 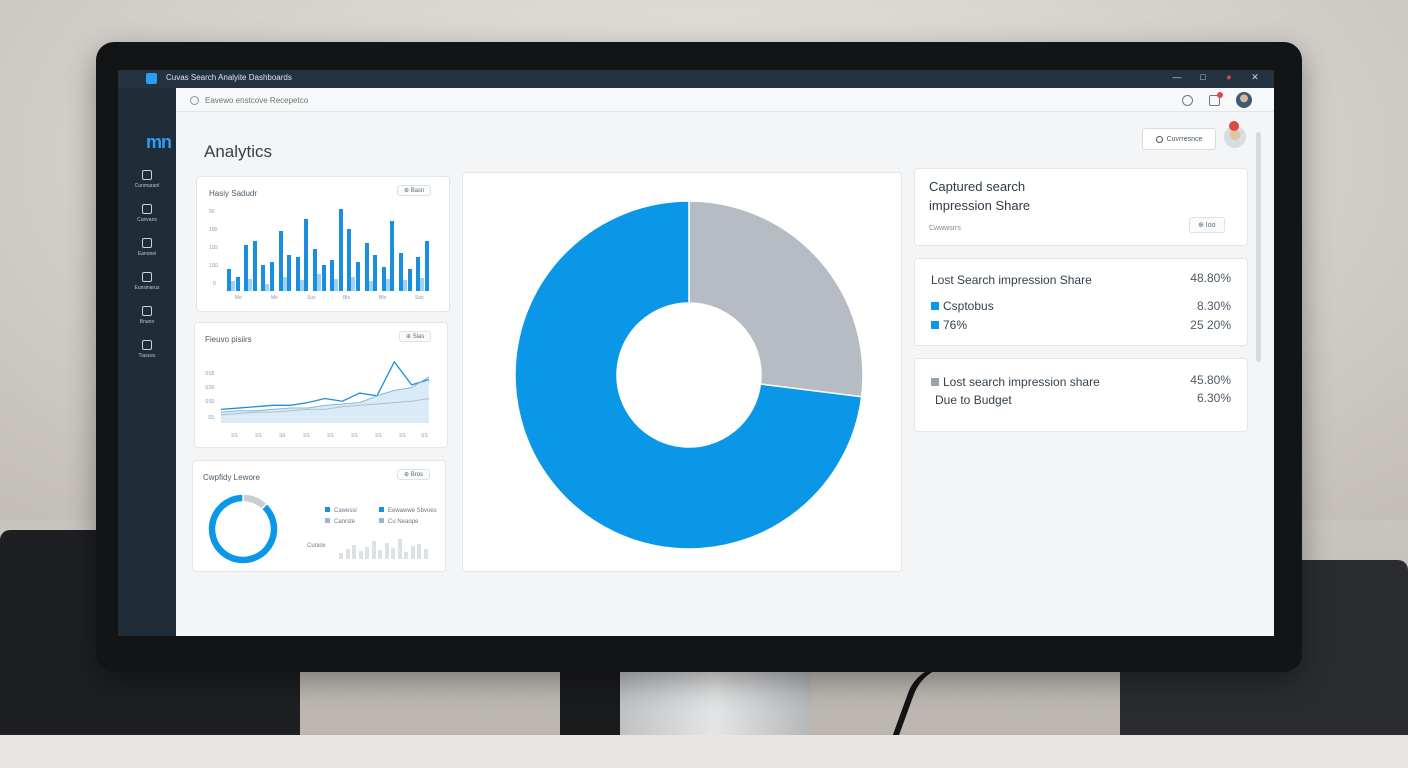 I want to click on minimize-icon: —, so click(x=1177, y=77).